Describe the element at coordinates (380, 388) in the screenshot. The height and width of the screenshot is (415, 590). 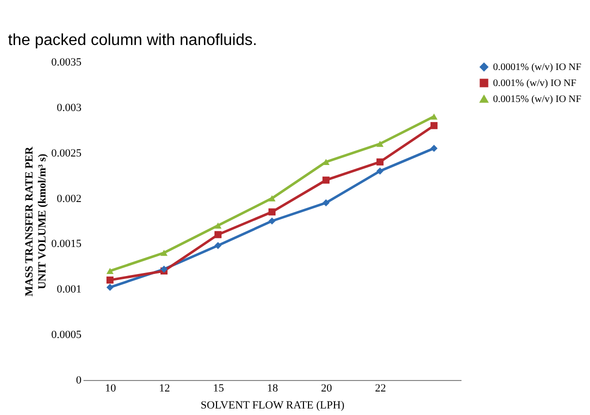
I see `x-tick-label: 22` at that location.